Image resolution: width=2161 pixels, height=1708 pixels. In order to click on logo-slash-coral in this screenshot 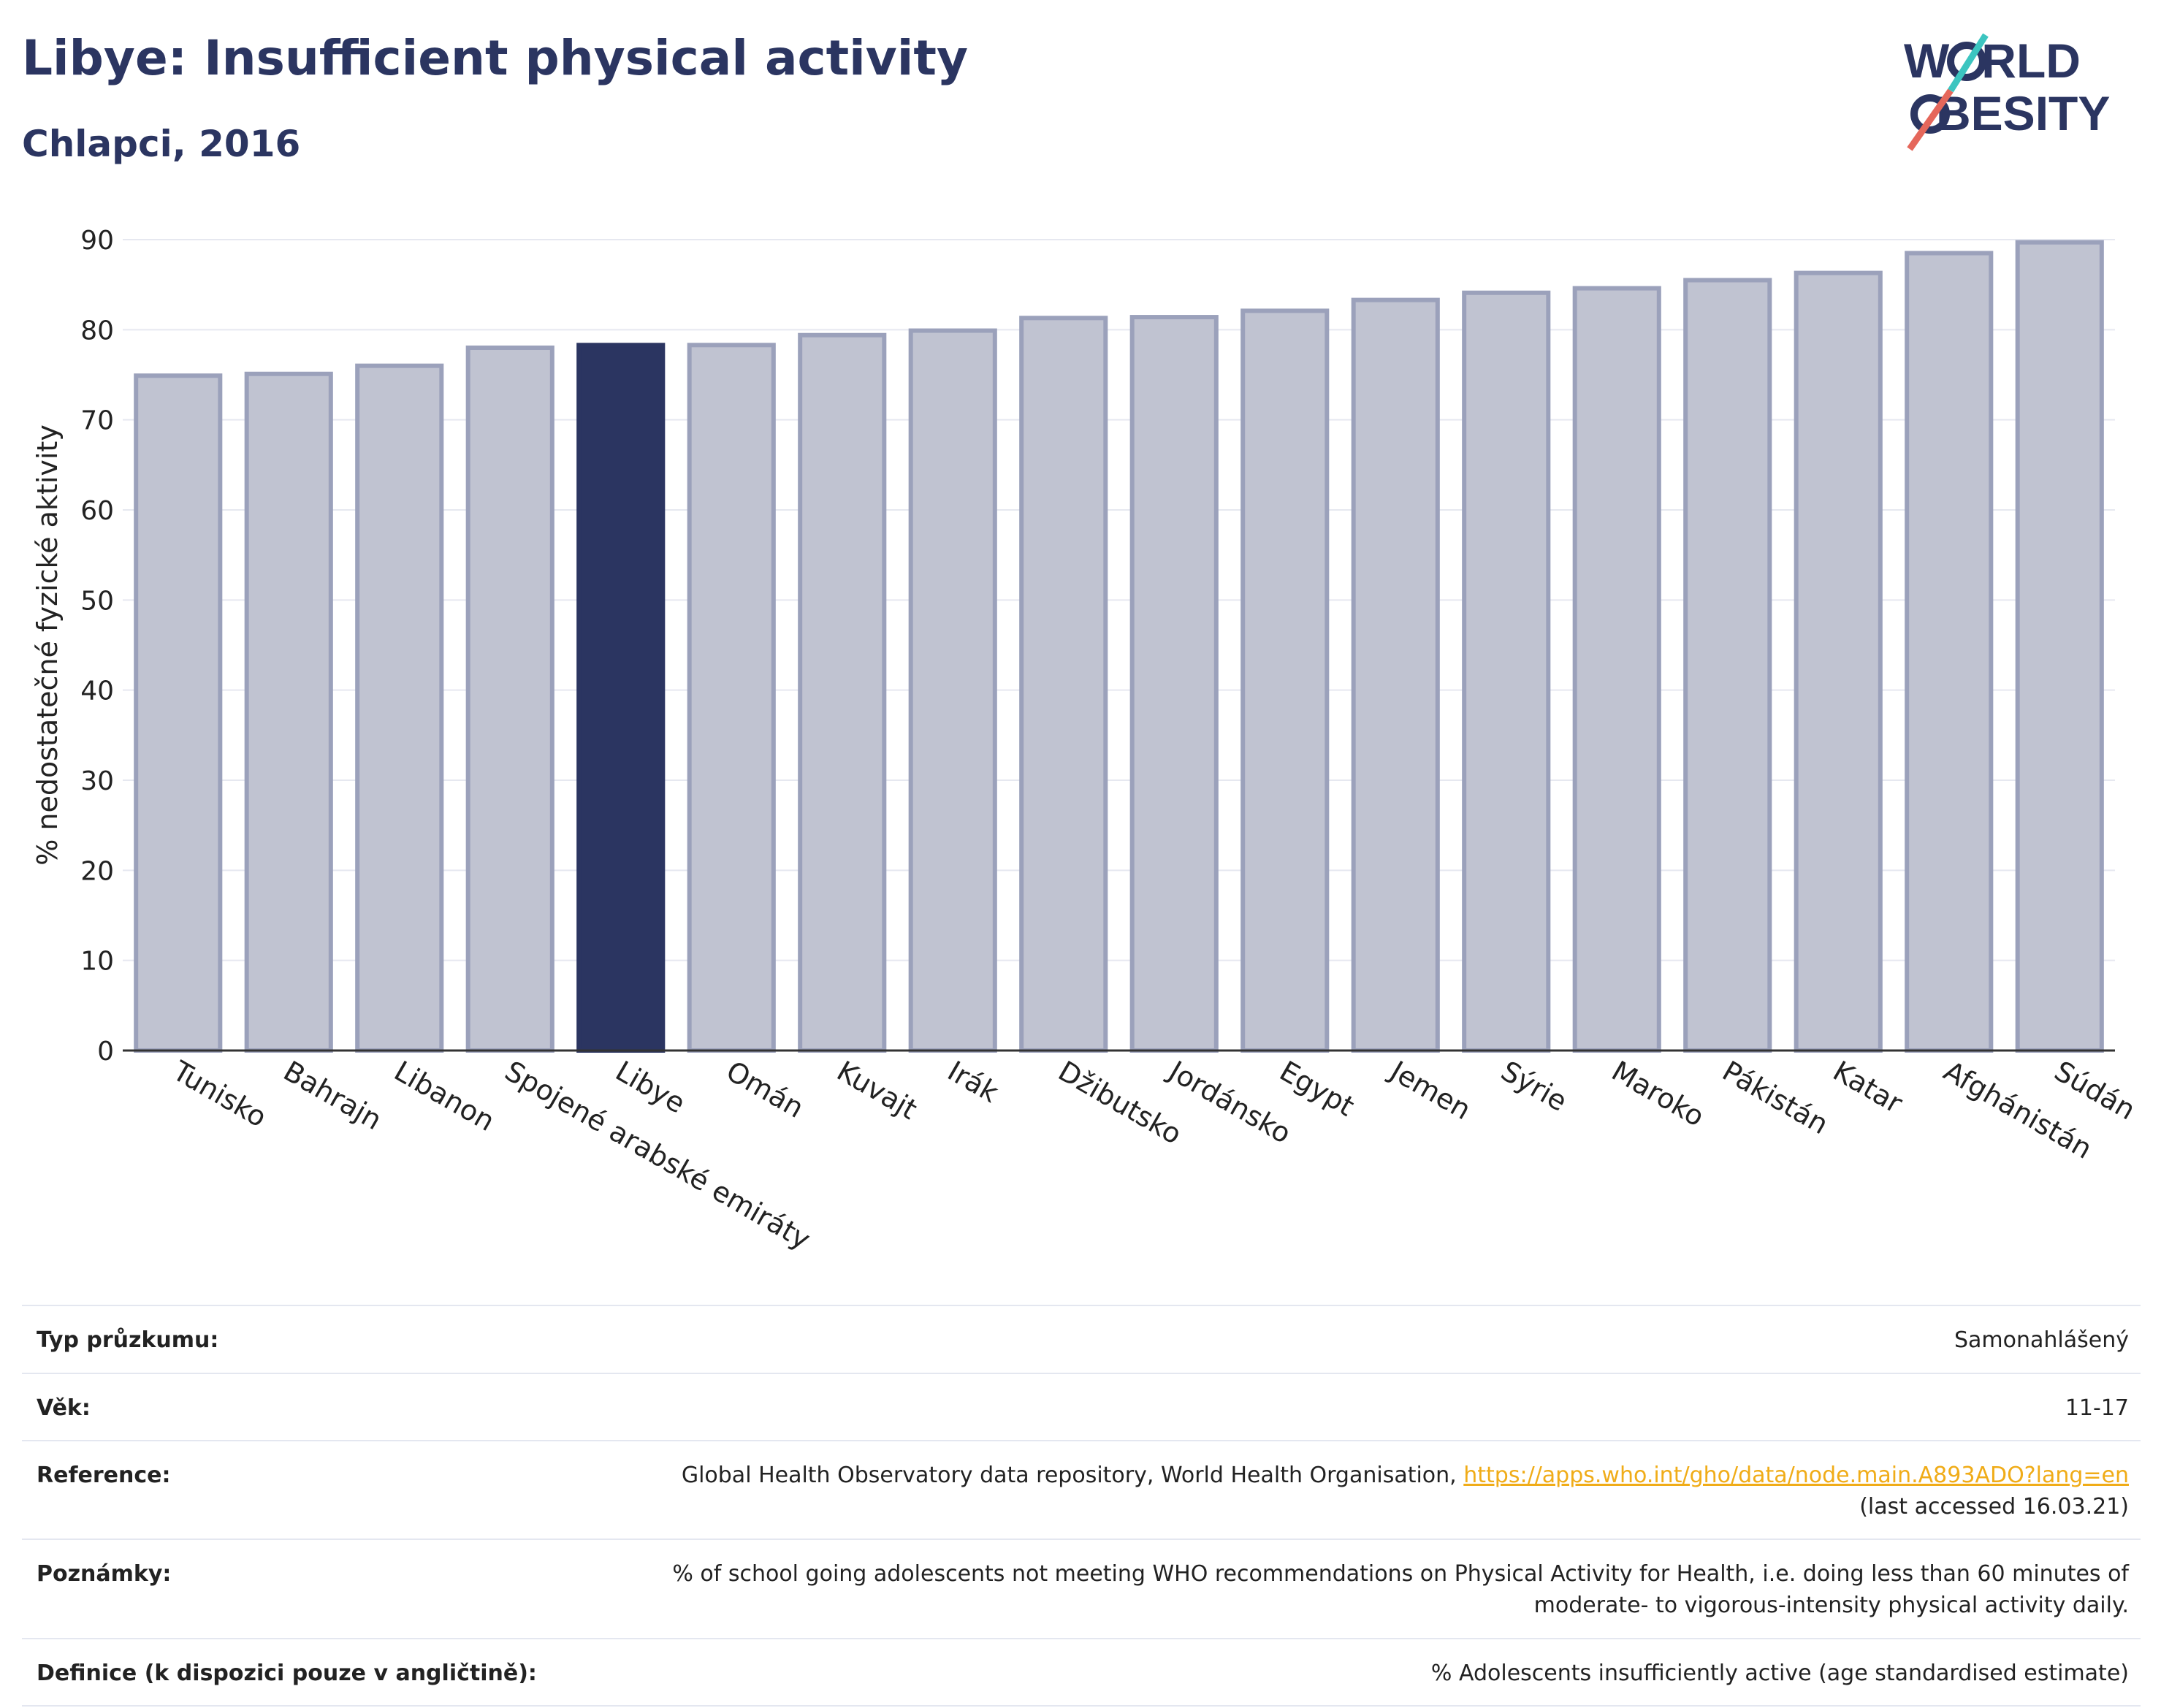, I will do `click(1931, 120)`.